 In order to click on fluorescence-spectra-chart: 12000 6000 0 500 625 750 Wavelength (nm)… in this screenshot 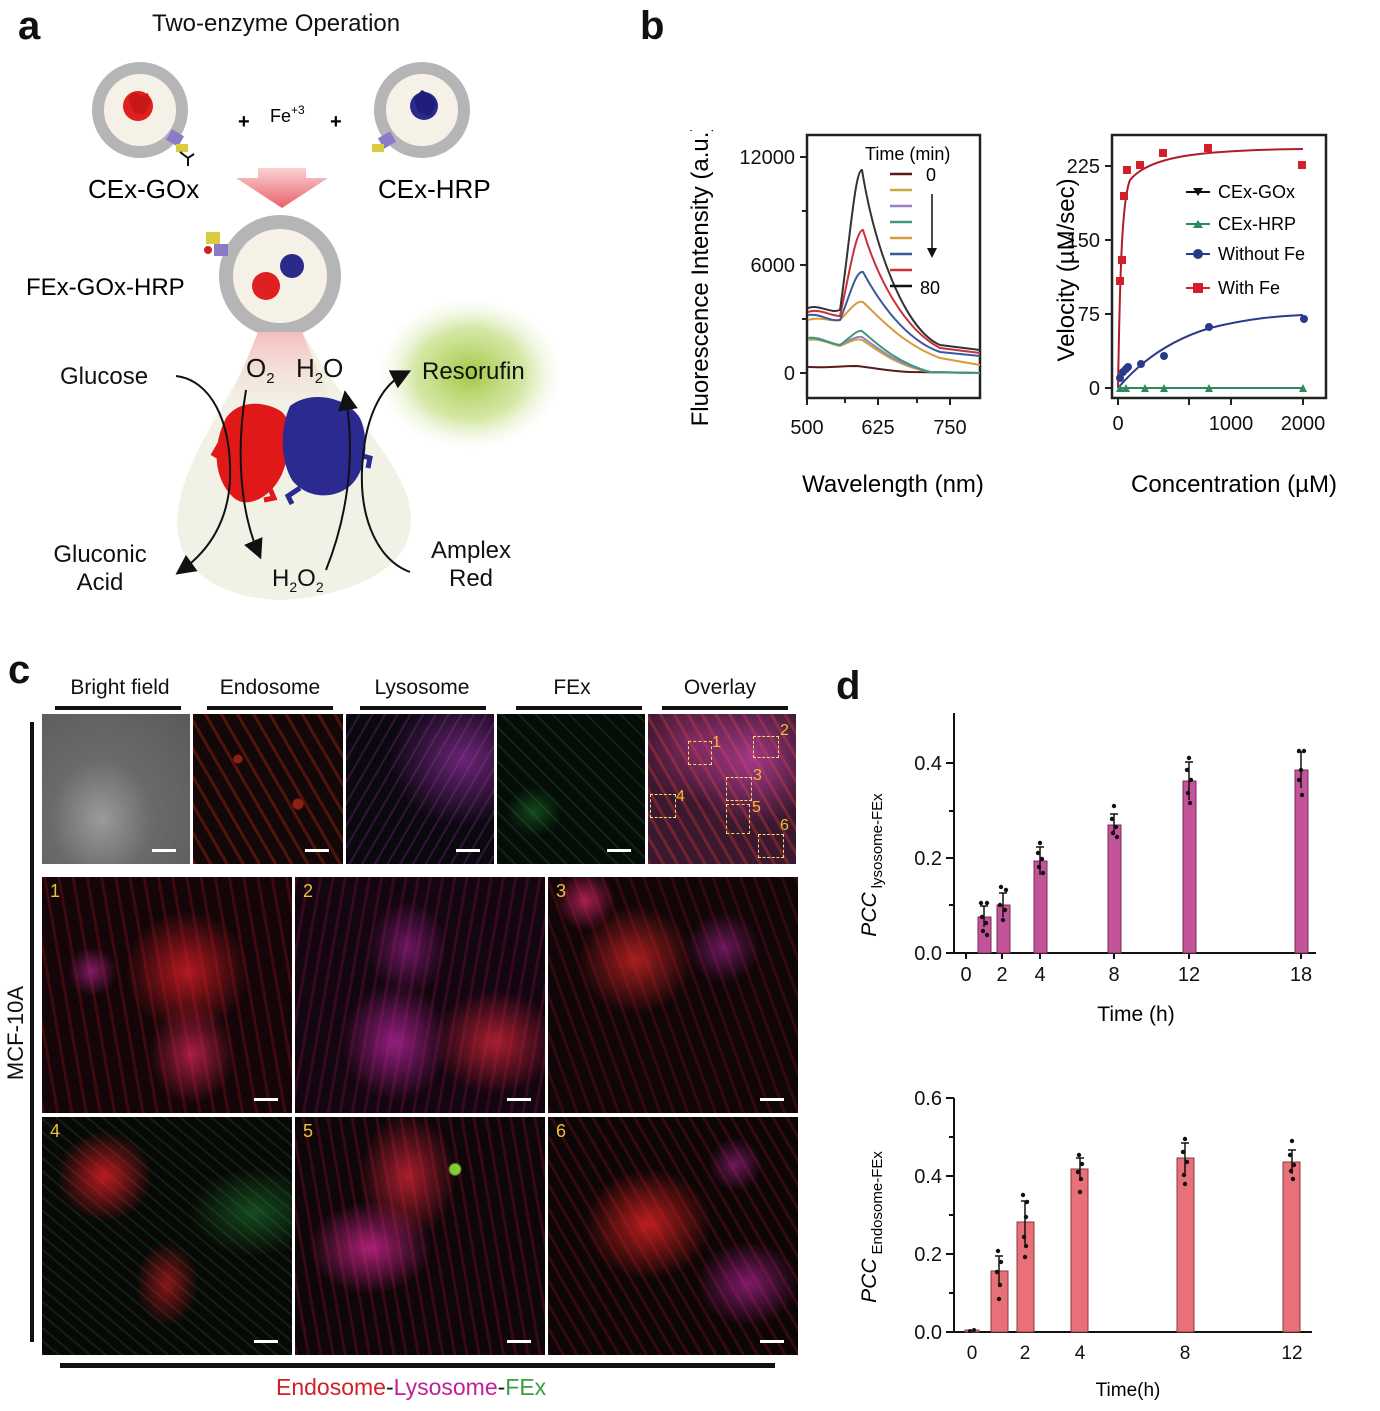, I will do `click(835, 314)`.